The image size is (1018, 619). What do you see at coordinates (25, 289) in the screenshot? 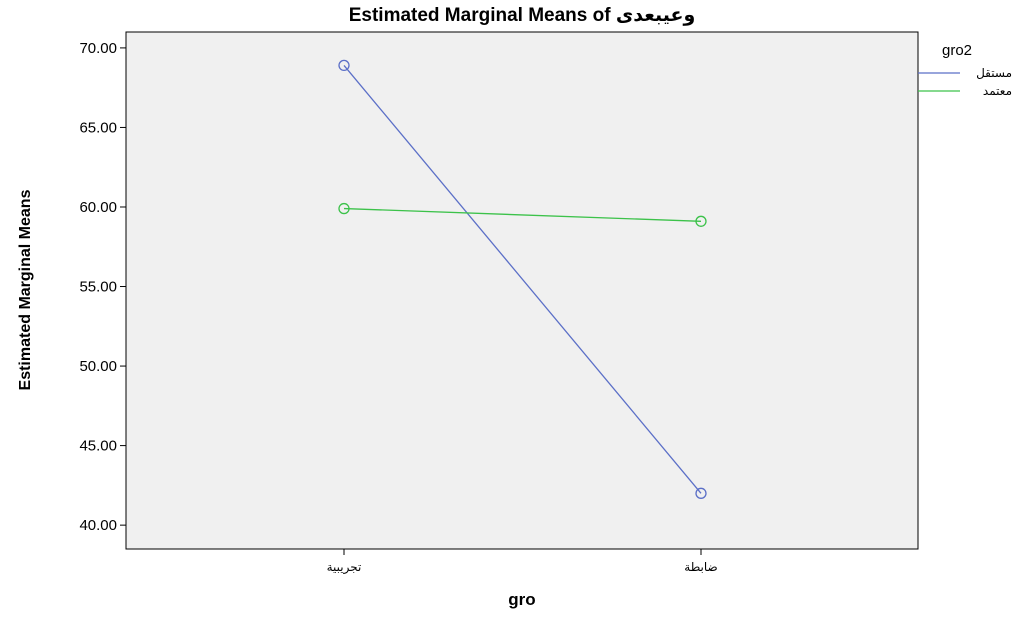
I see `y-axis-label: Estimated Marginal Means` at bounding box center [25, 289].